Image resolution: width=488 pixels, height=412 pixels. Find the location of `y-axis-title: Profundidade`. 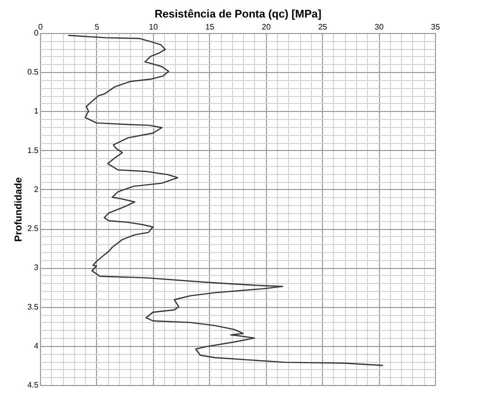

y-axis-title: Profundidade is located at coordinates (18, 209).